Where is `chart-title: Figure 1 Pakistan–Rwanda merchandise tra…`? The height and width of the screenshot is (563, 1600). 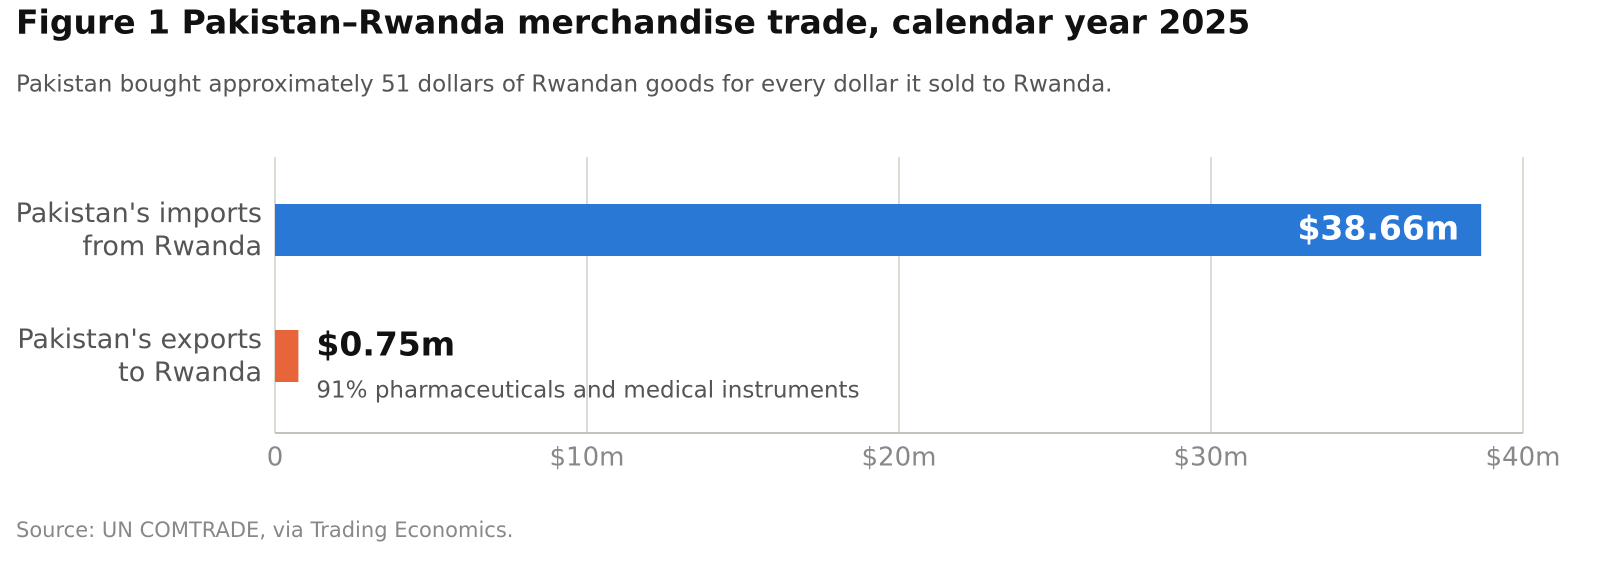 chart-title: Figure 1 Pakistan–Rwanda merchandise tra… is located at coordinates (633, 22).